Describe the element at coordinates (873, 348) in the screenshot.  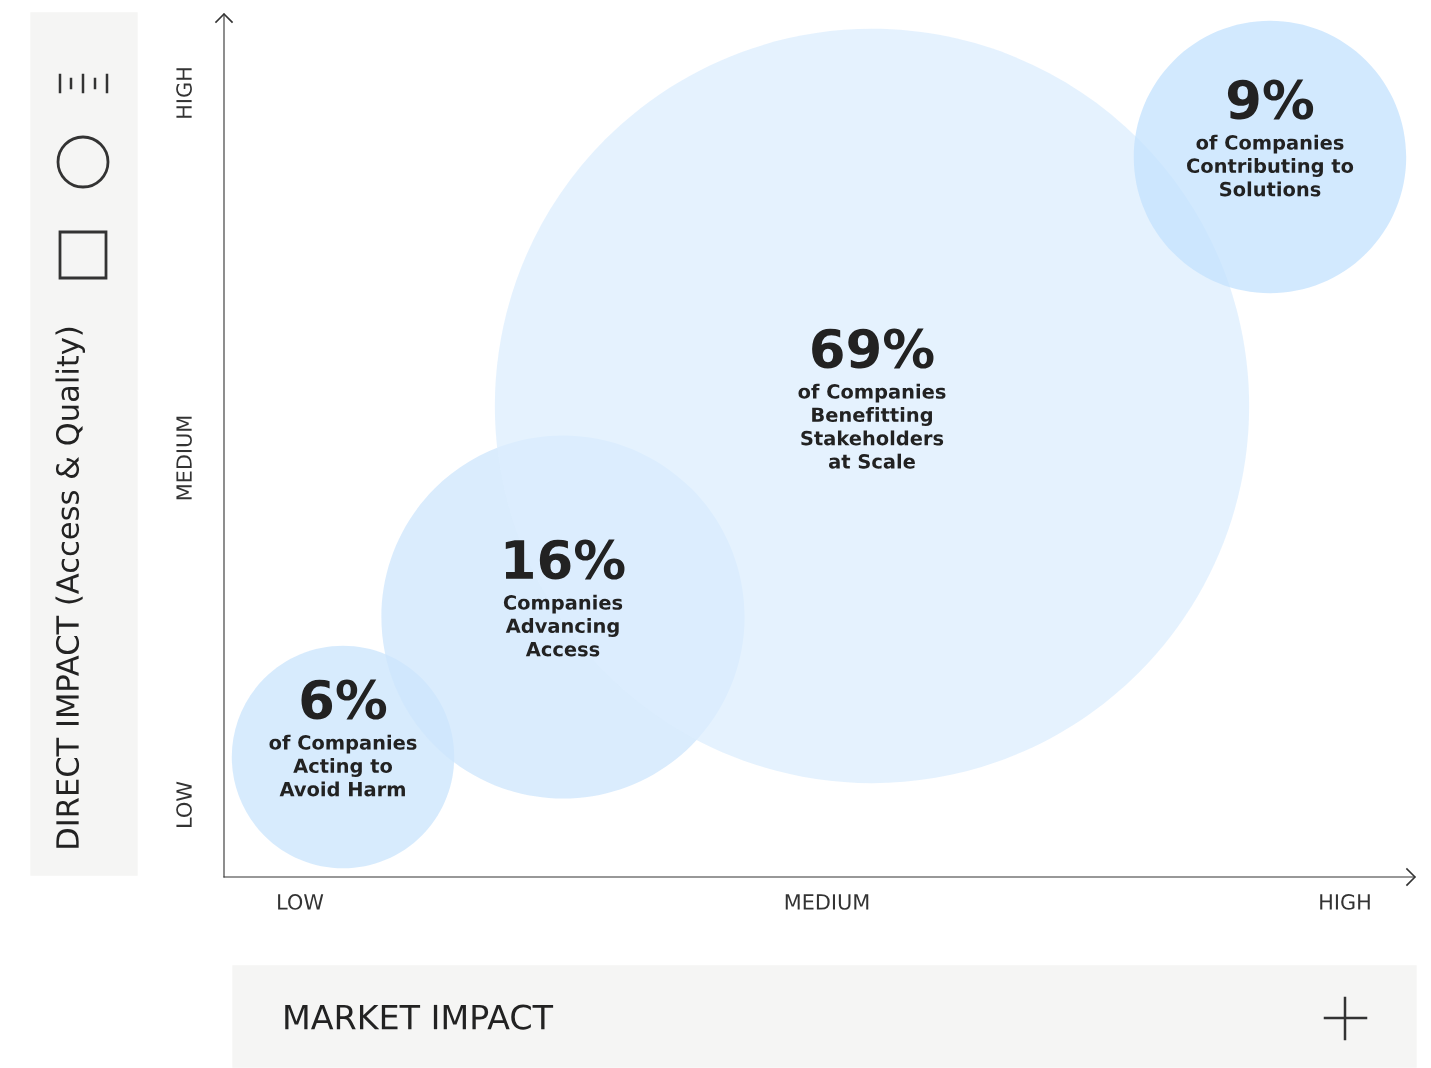
I see `data-label: 69%` at that location.